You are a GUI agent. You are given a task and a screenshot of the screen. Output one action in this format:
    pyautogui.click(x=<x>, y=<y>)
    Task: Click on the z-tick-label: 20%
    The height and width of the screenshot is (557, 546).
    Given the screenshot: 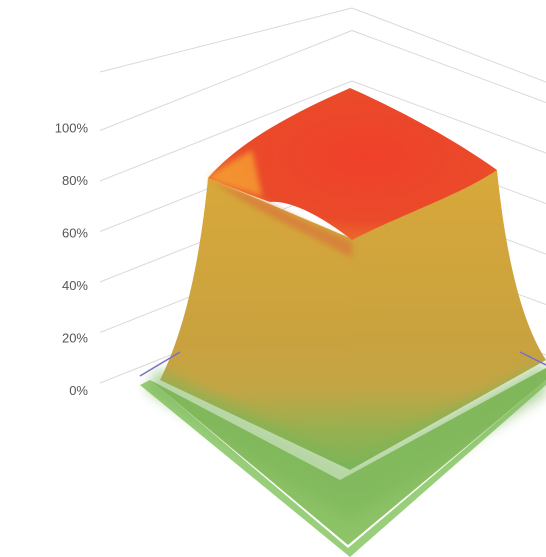 What is the action you would take?
    pyautogui.click(x=75, y=338)
    